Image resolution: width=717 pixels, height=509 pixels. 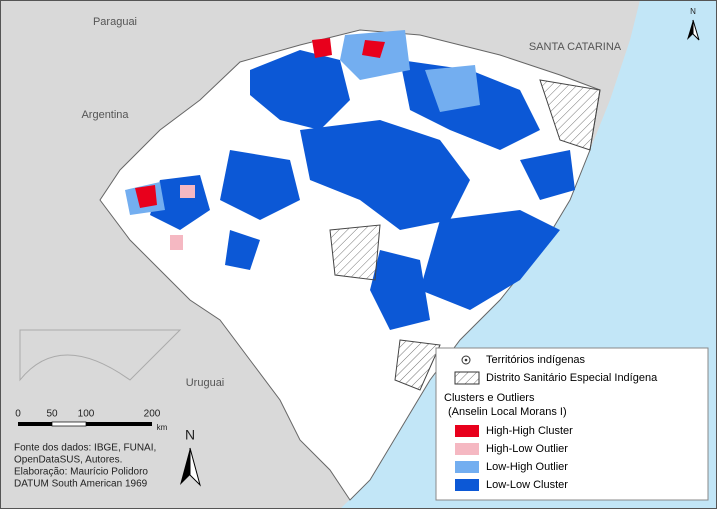 What do you see at coordinates (190, 435) in the screenshot?
I see `north-label: N` at bounding box center [190, 435].